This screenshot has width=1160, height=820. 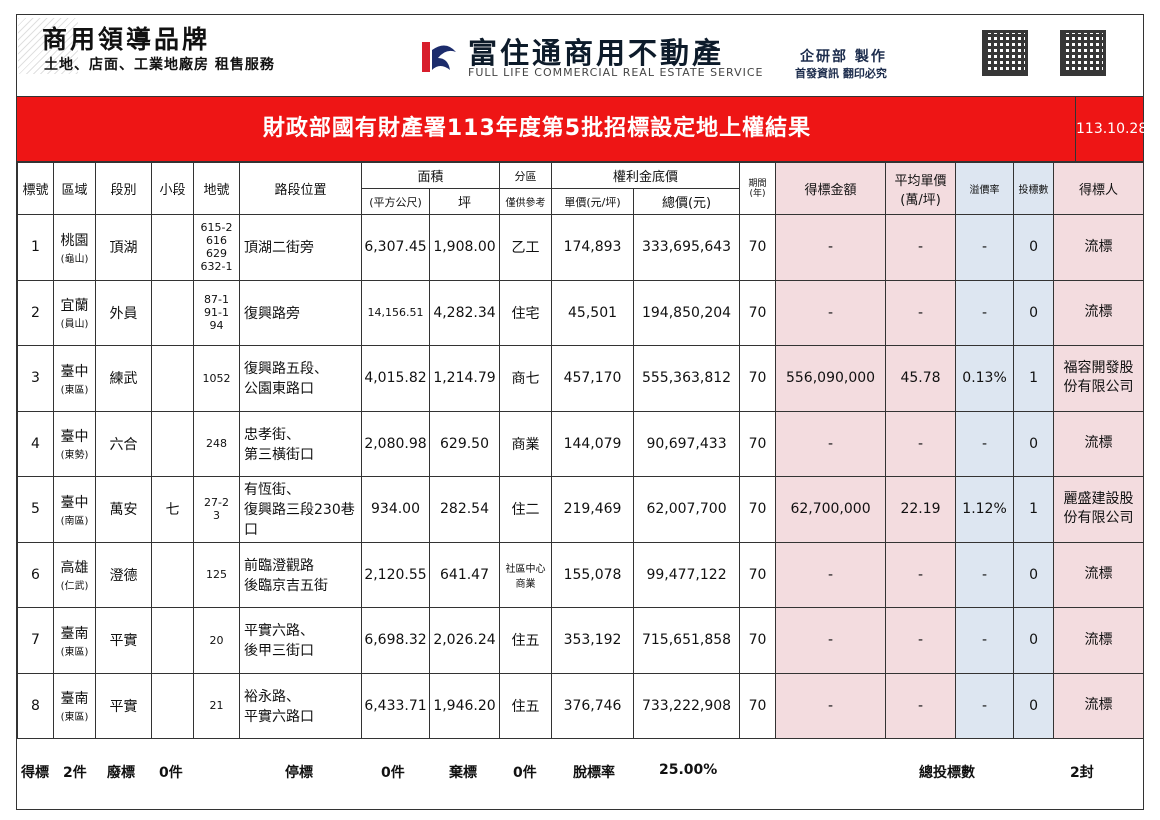 I want to click on brand-title: 商用領導品牌, so click(x=126, y=39).